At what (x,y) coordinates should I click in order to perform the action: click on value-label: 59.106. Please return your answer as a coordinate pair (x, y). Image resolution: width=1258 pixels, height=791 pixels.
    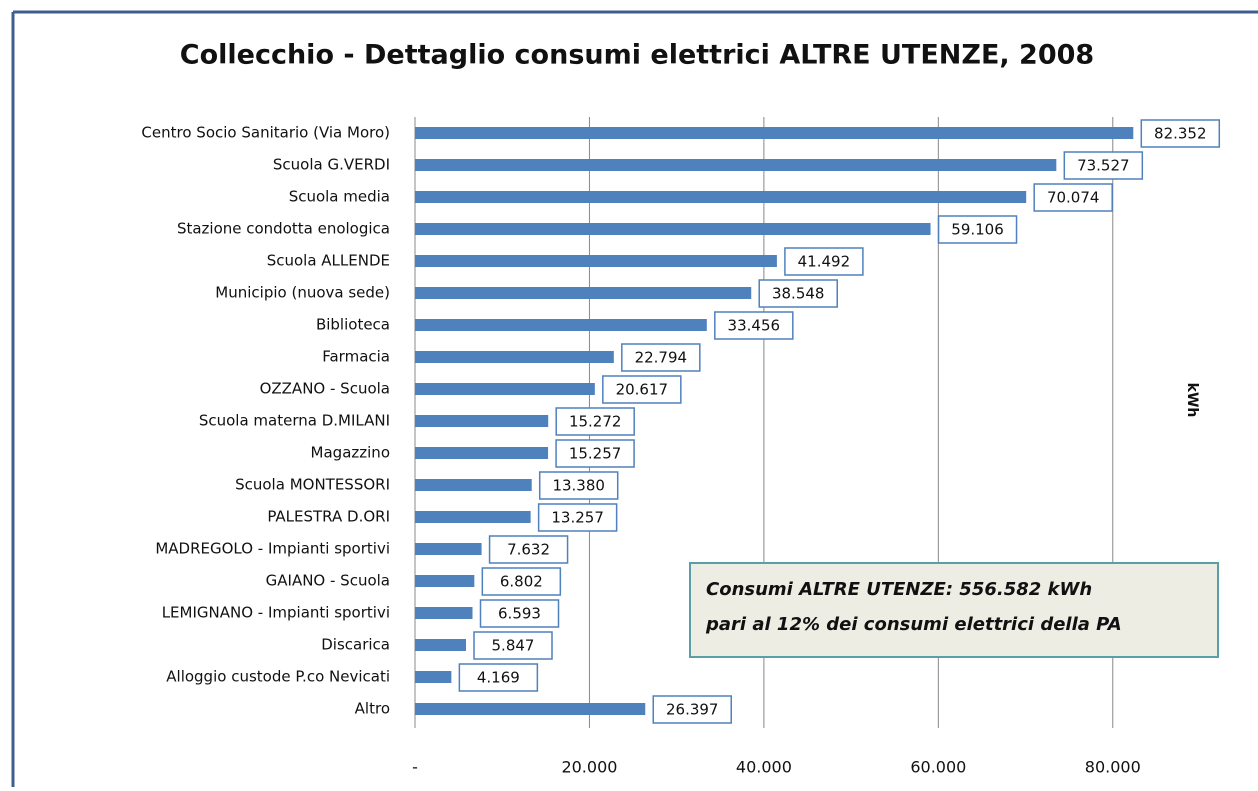
    Looking at the image, I should click on (977, 230).